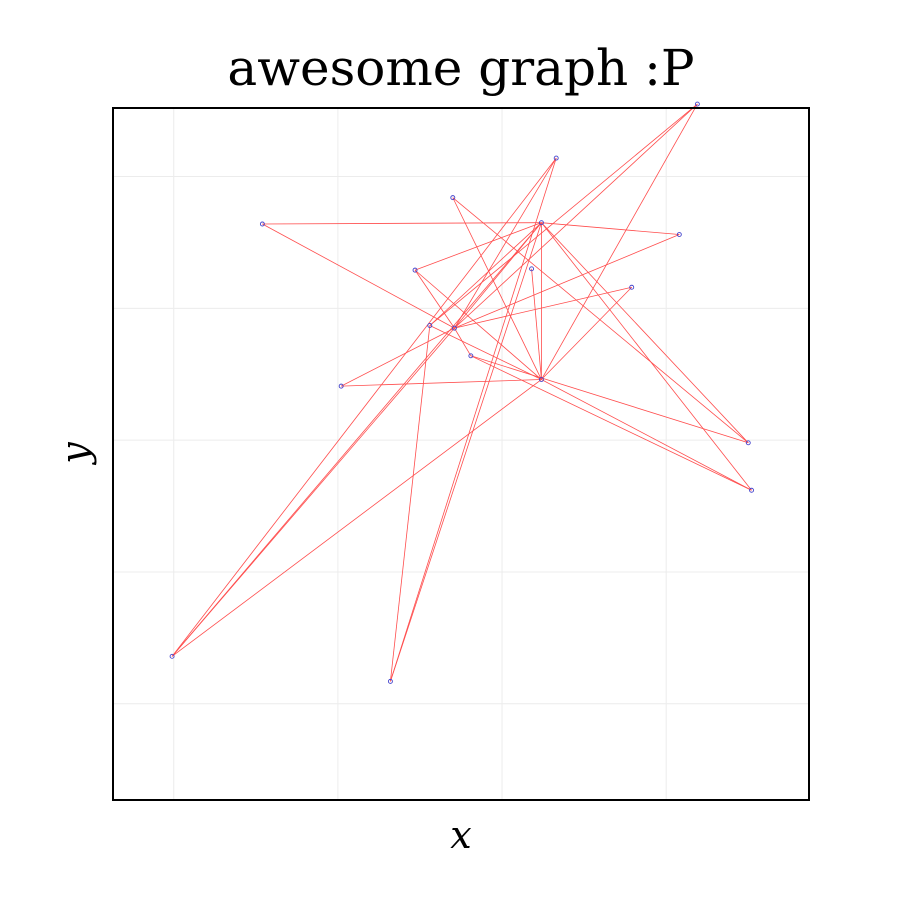 Image resolution: width=900 pixels, height=900 pixels. I want to click on x-axis-label: x, so click(460, 835).